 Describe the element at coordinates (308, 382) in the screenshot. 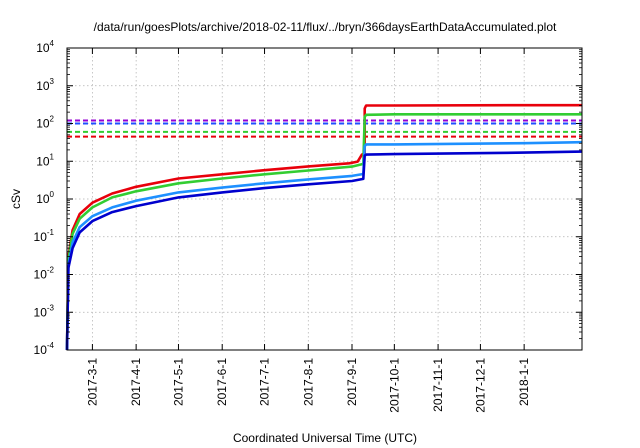

I see `x-tick-label: 2017-8-1` at that location.